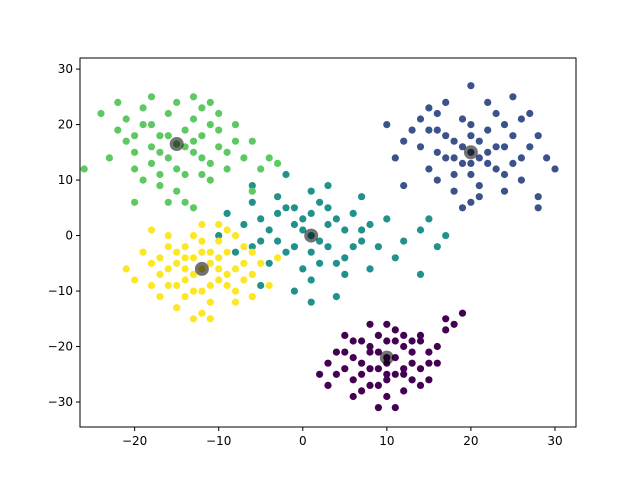 This screenshot has height=480, width=640. I want to click on y-tick-label: −30, so click(60, 402).